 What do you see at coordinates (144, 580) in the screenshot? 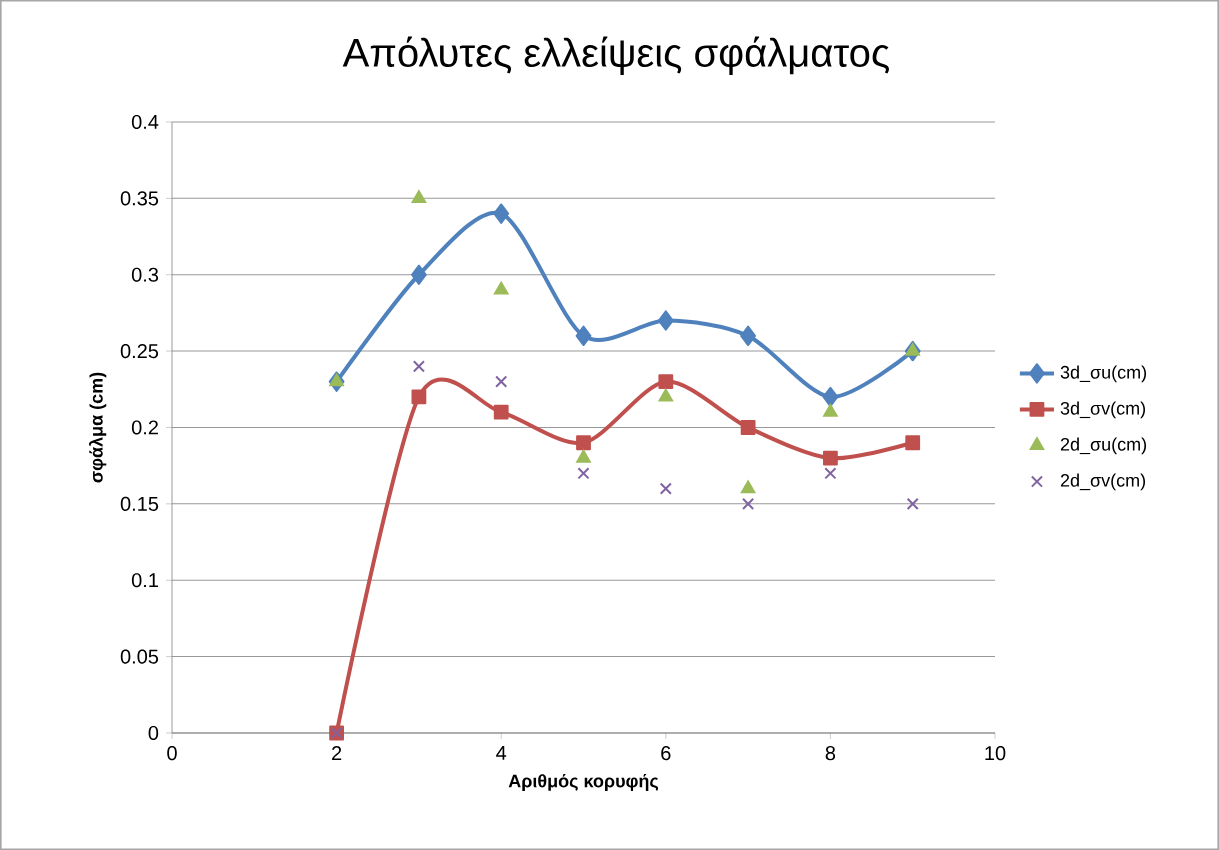
I see `y-tick-label: 0.1` at bounding box center [144, 580].